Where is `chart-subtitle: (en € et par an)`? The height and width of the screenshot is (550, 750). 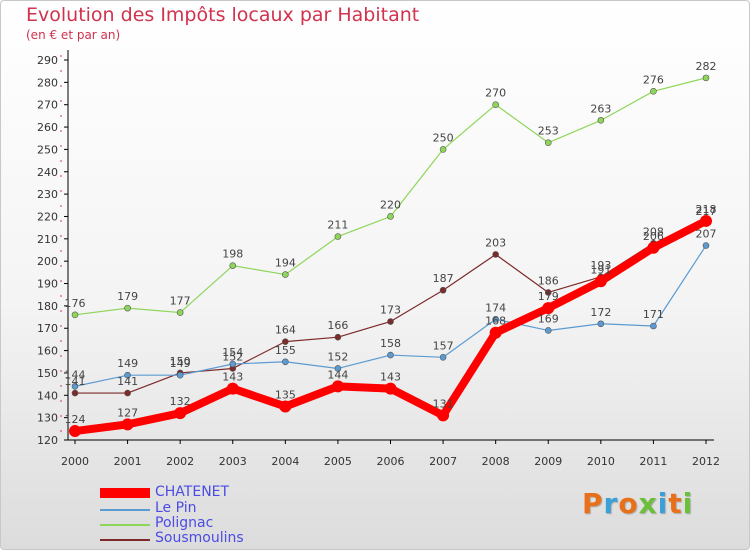
chart-subtitle: (en € et par an) is located at coordinates (73, 35).